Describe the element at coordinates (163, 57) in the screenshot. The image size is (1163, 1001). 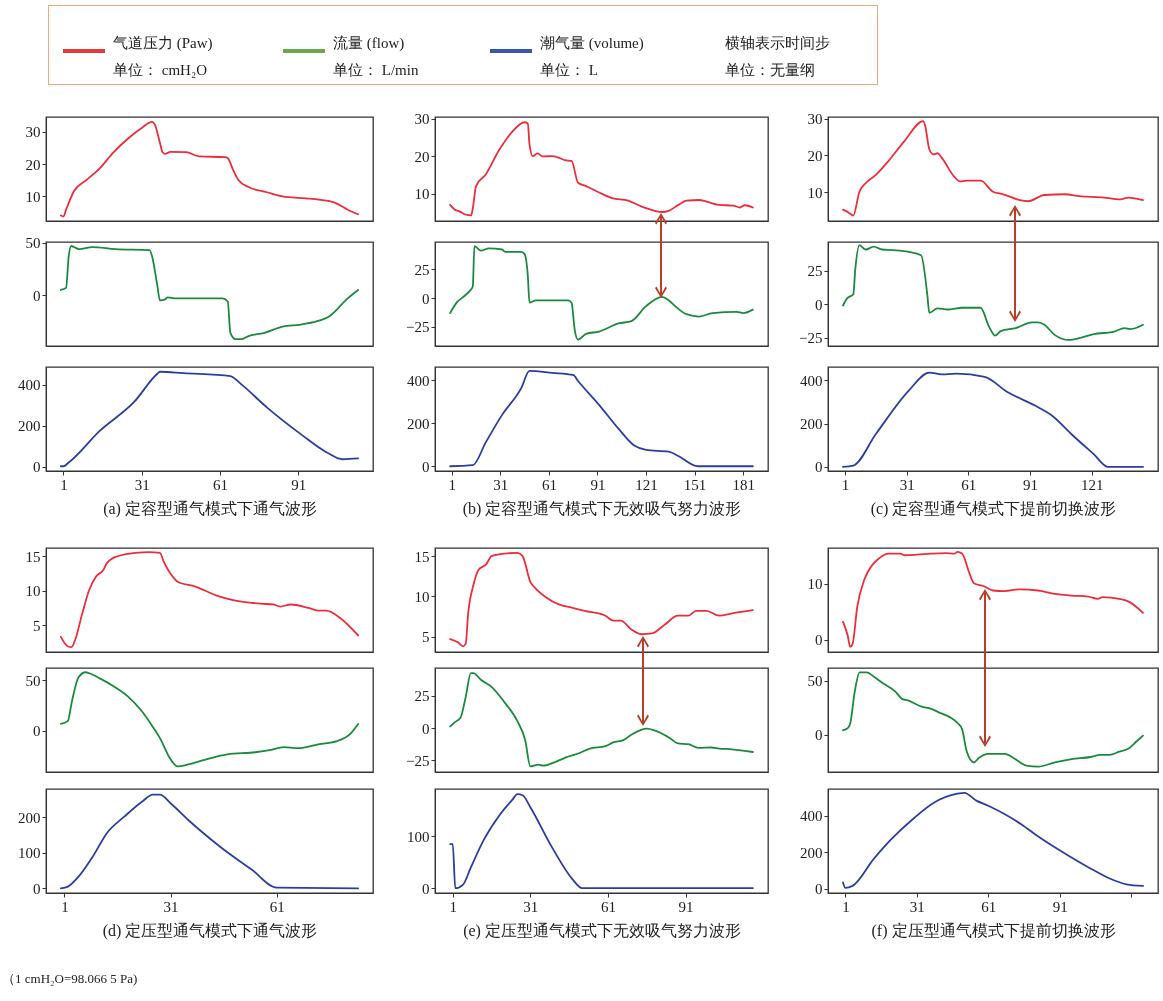
I see `legend-label: 气道压力 (Paw) 单位： cmH₂O` at that location.